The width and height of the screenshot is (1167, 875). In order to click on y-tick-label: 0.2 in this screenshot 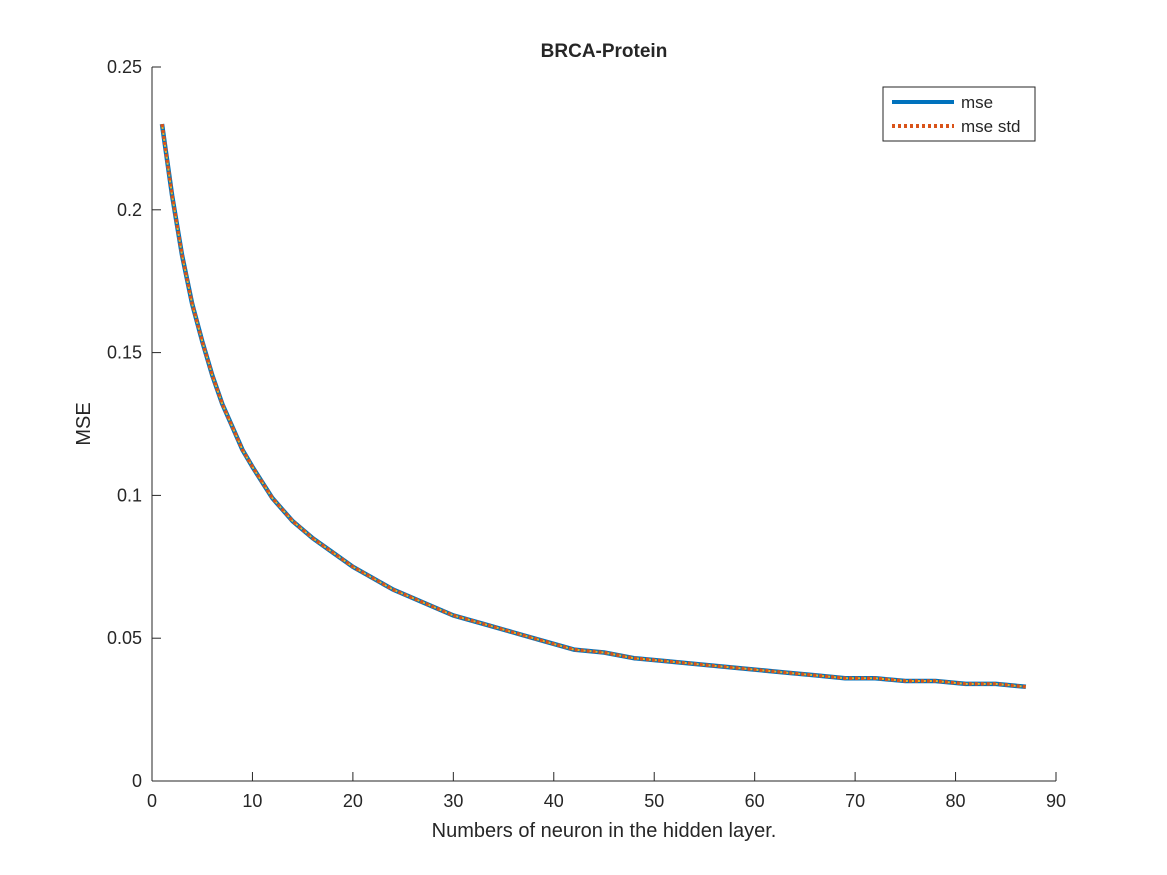, I will do `click(129, 210)`.